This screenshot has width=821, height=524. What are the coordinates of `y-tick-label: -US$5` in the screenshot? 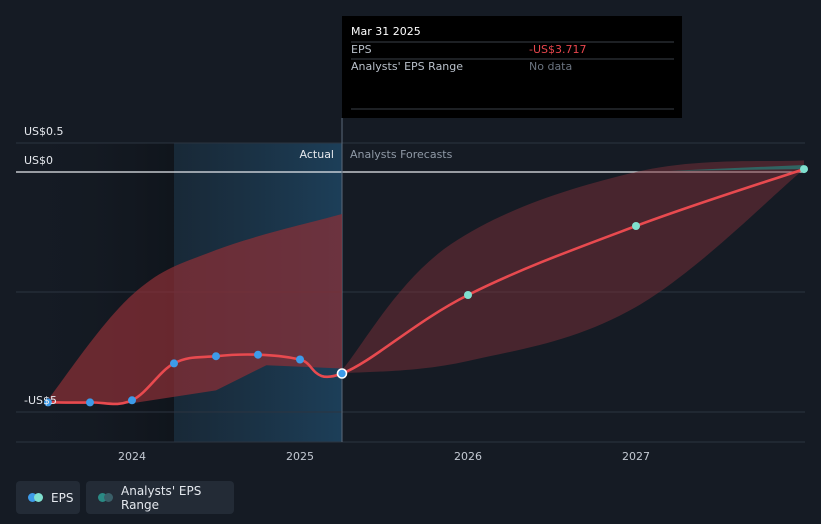 It's located at (40, 400).